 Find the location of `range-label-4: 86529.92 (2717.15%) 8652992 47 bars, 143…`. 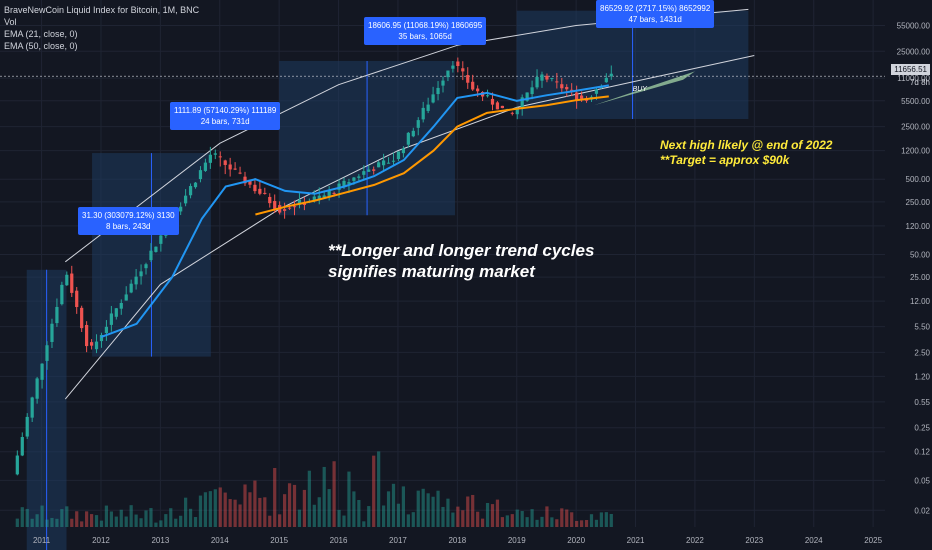

range-label-4: 86529.92 (2717.15%) 8652992 47 bars, 143… is located at coordinates (655, 14).